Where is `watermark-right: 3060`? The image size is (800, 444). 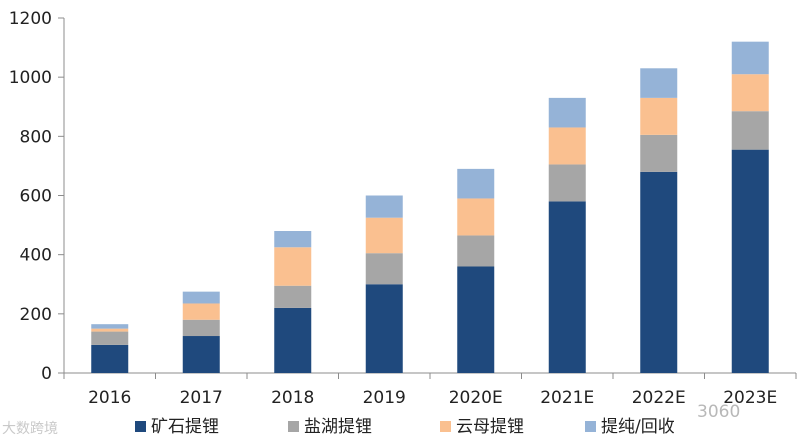
watermark-right: 3060 is located at coordinates (719, 412).